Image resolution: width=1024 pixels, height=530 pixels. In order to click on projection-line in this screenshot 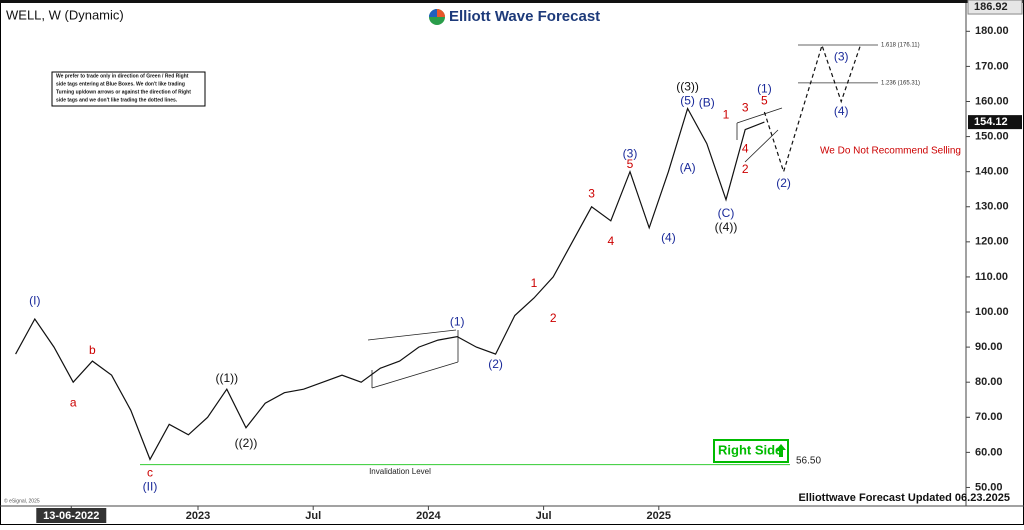, I will do `click(812, 108)`.